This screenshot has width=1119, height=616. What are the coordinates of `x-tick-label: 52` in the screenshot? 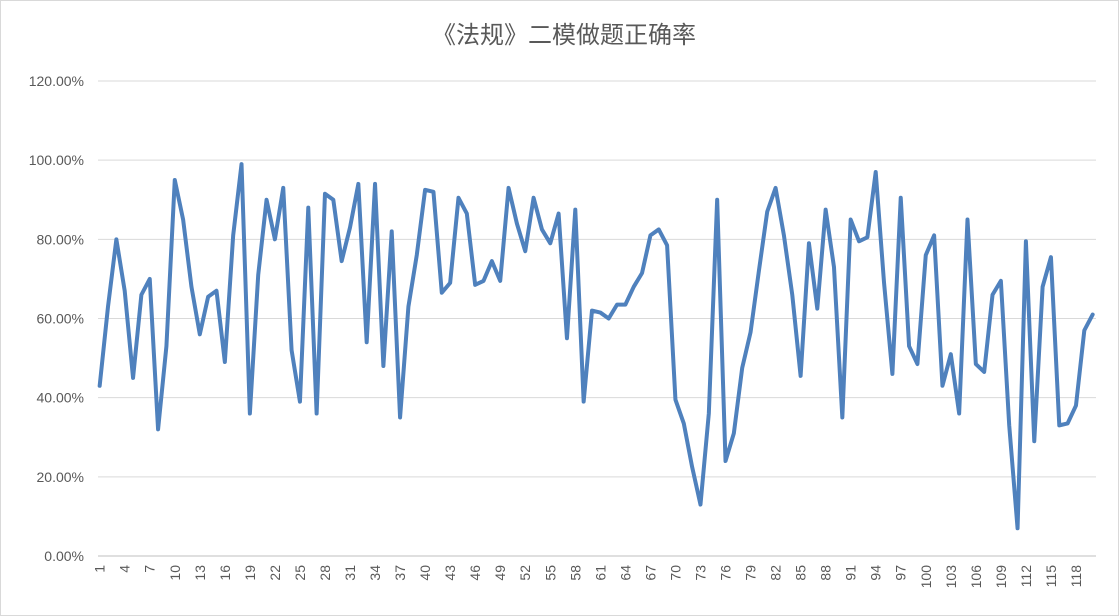 It's located at (525, 573).